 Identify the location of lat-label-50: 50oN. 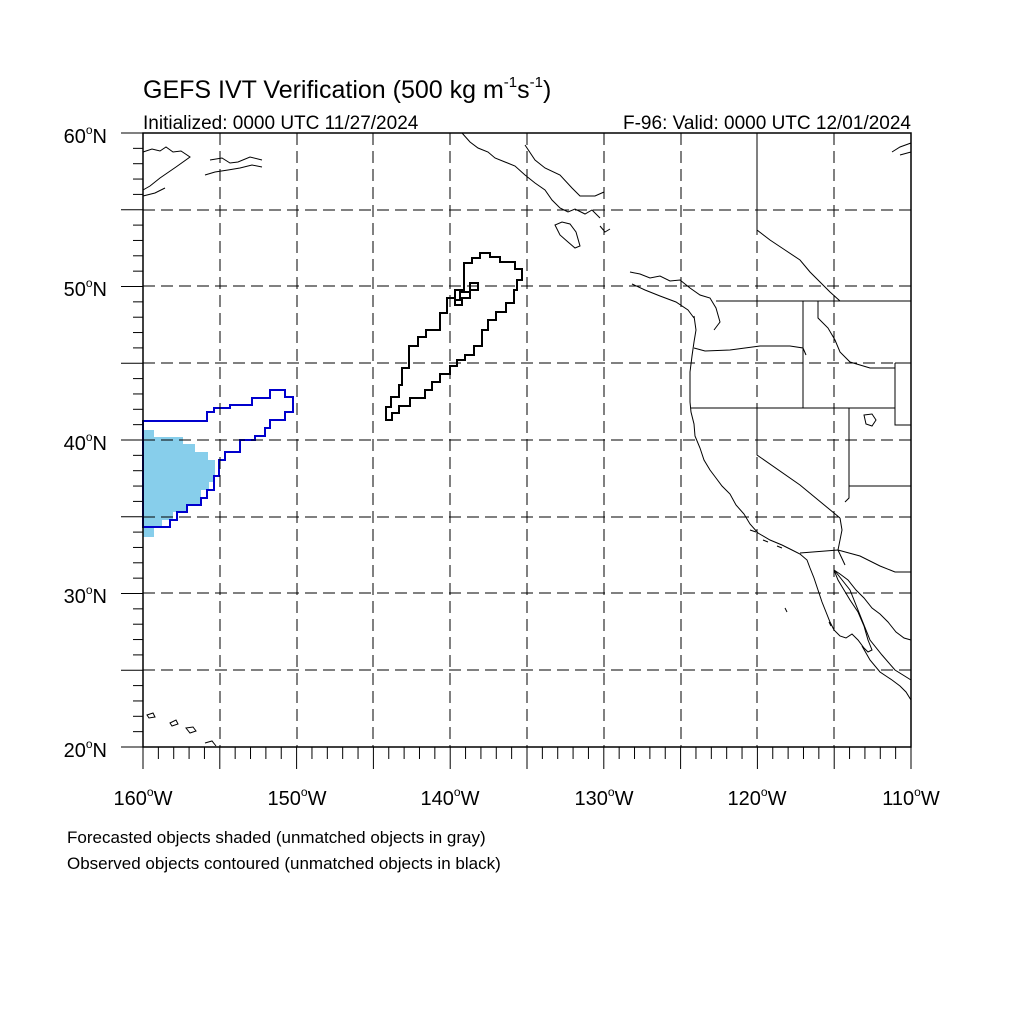
(85, 288).